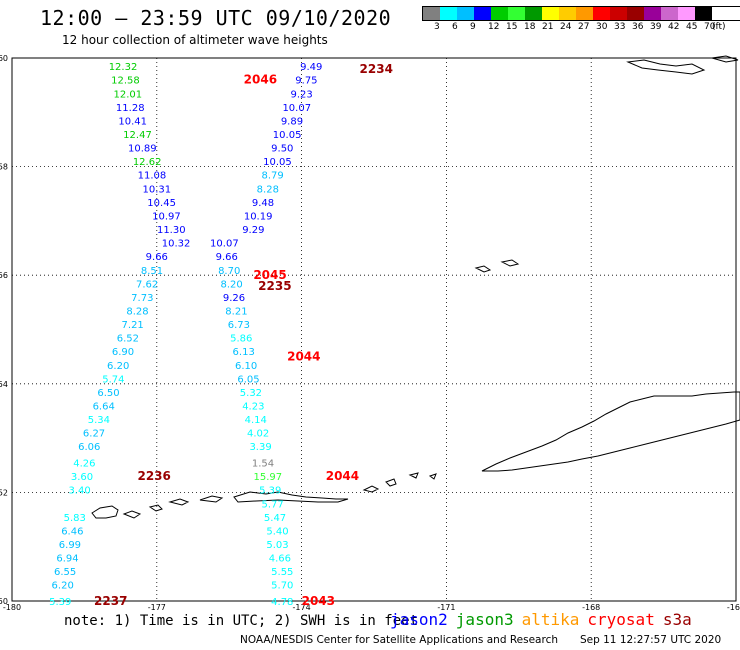 The image size is (740, 650). I want to click on wave-height-value: 5.55, so click(282, 572).